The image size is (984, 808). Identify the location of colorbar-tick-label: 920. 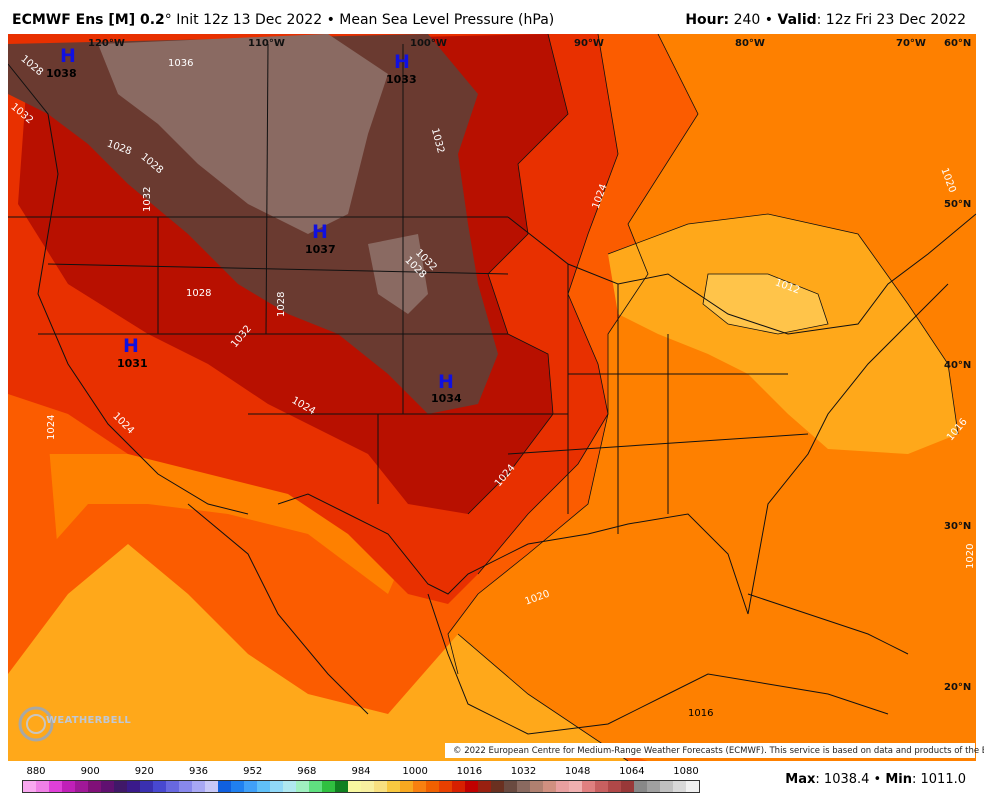
(144, 771).